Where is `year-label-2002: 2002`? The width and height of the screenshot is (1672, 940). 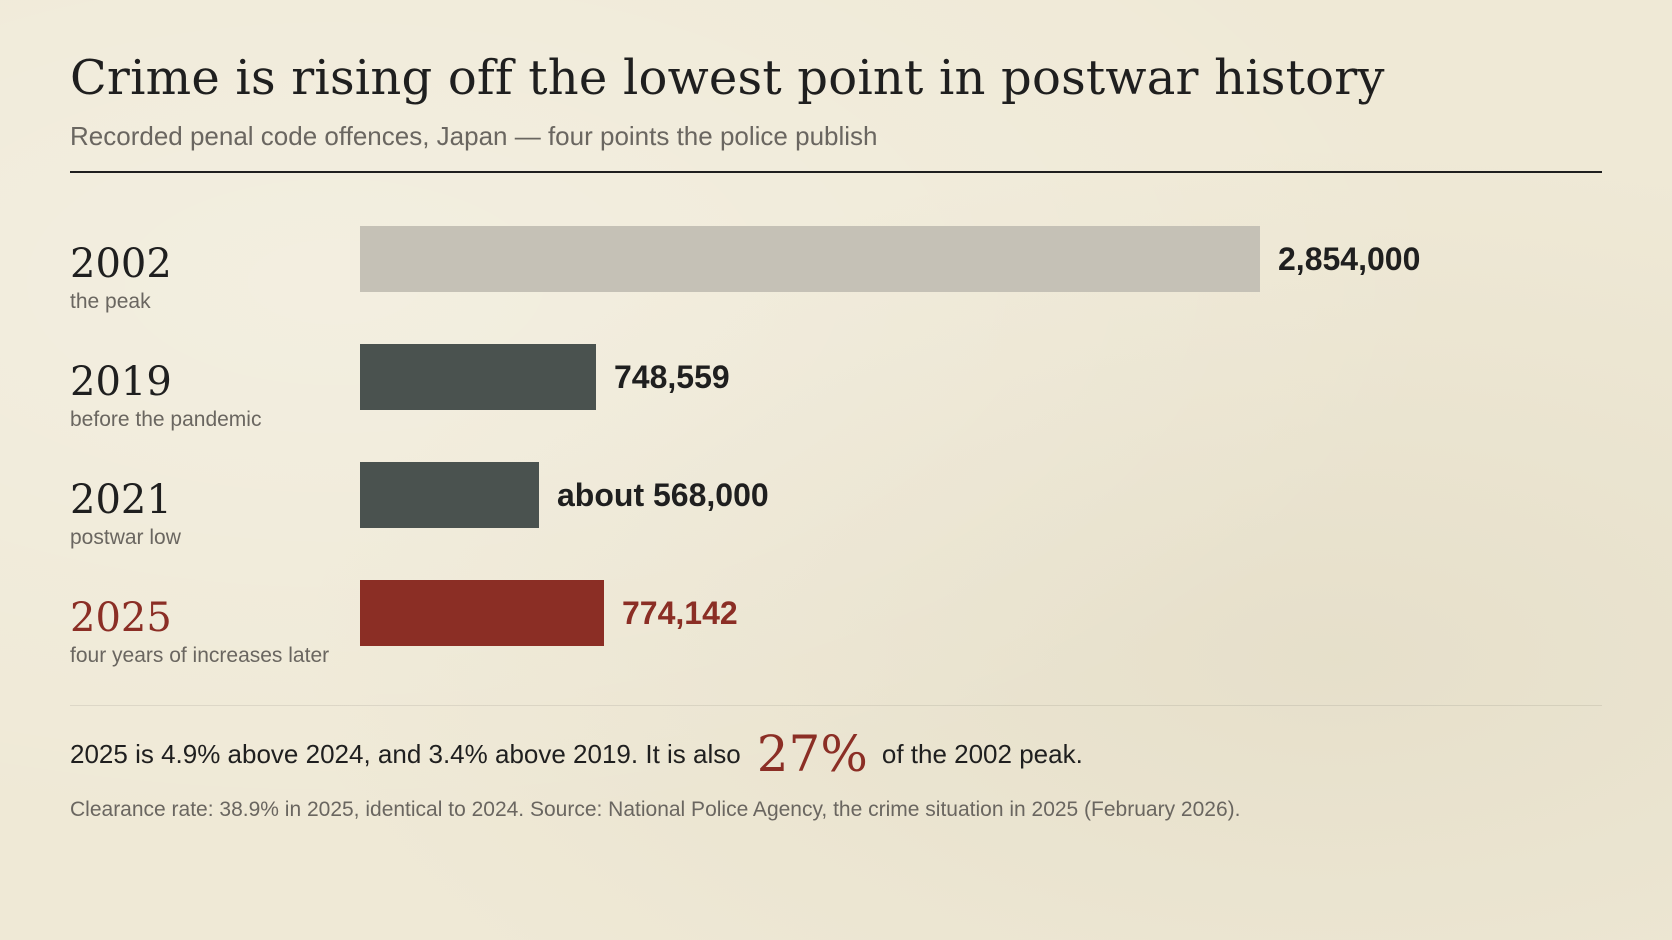 year-label-2002: 2002 is located at coordinates (121, 264).